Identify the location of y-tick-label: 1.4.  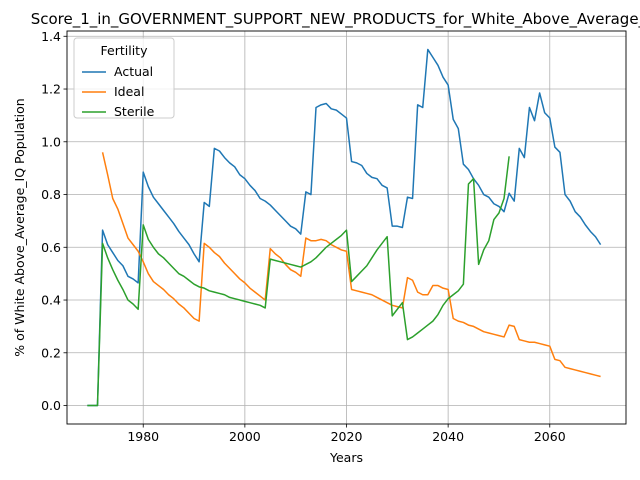
(51, 36).